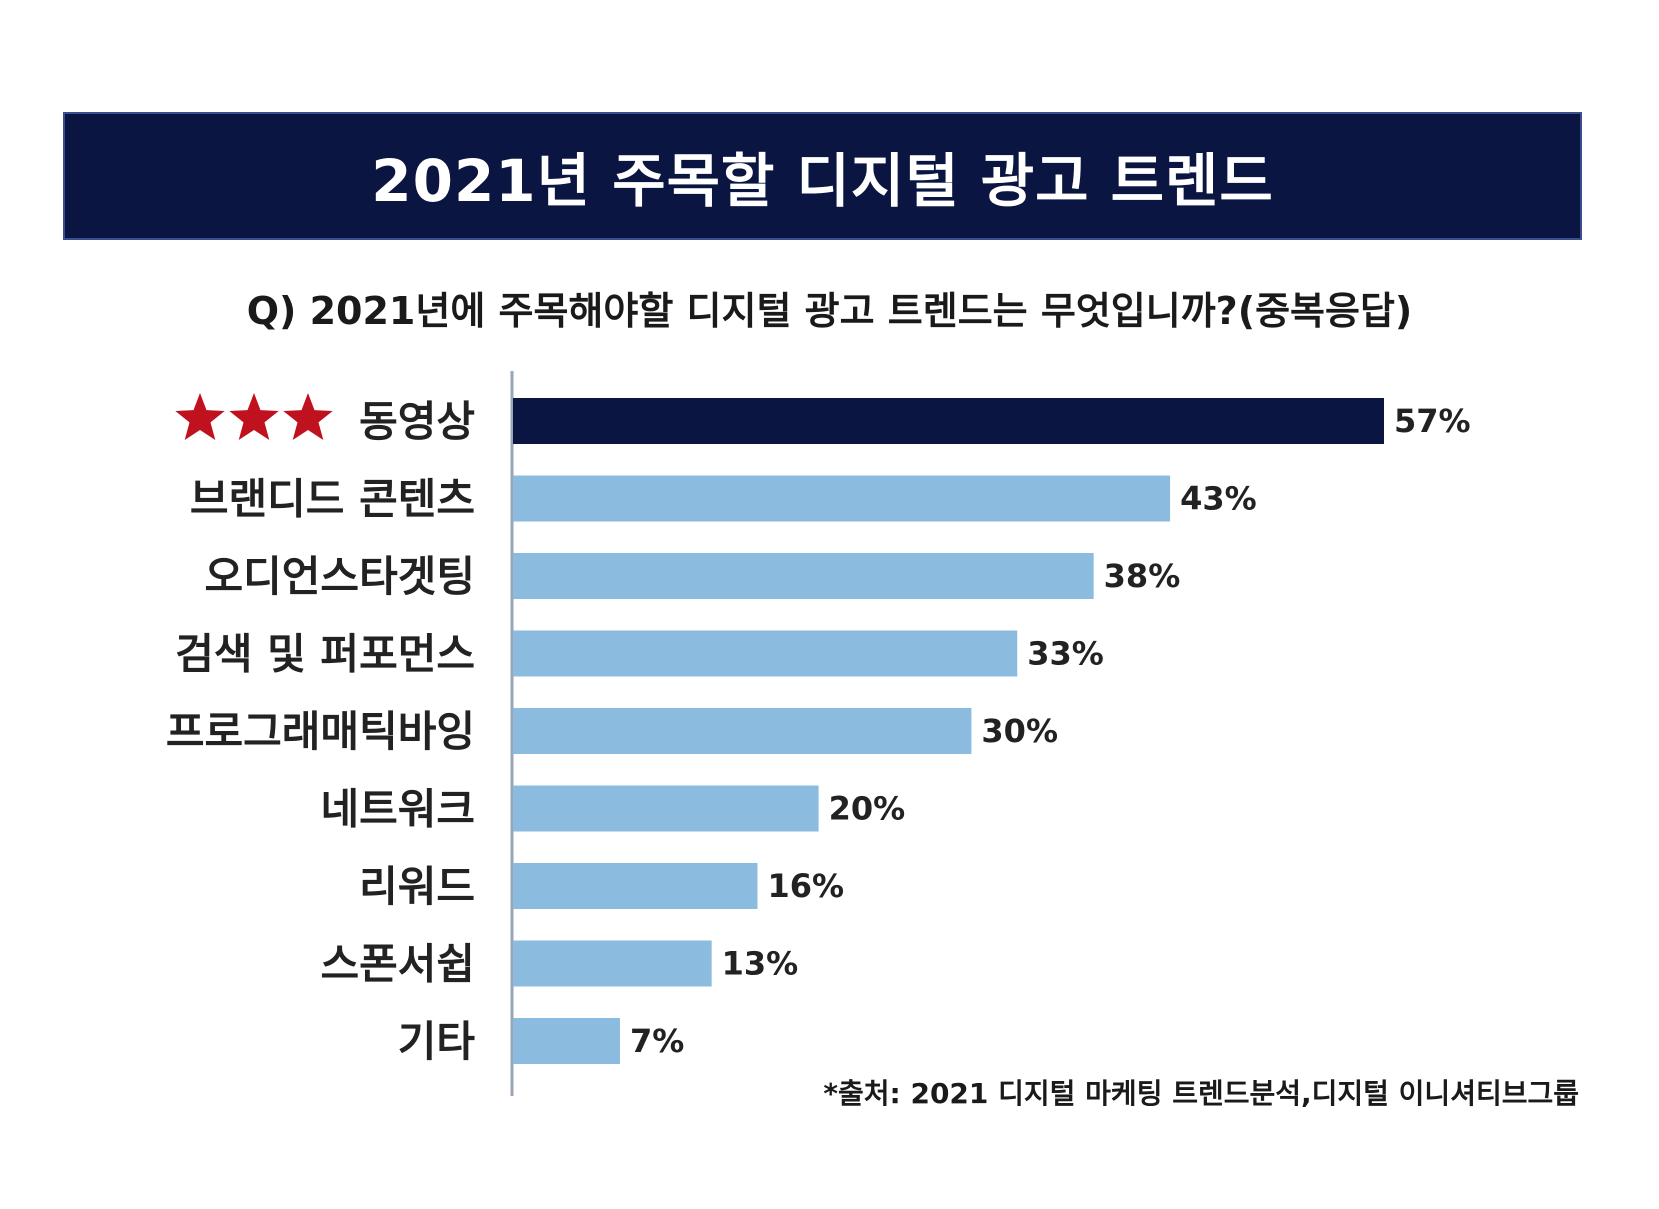 The height and width of the screenshot is (1209, 1659). I want to click on category-label-4: 검색 및 퍼포먼스, so click(325, 654).